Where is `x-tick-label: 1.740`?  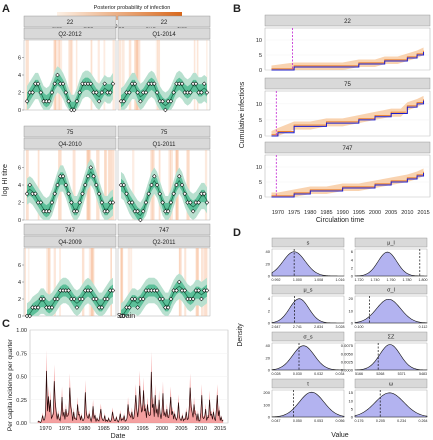
x-tick-label: 1.740 is located at coordinates (375, 280).